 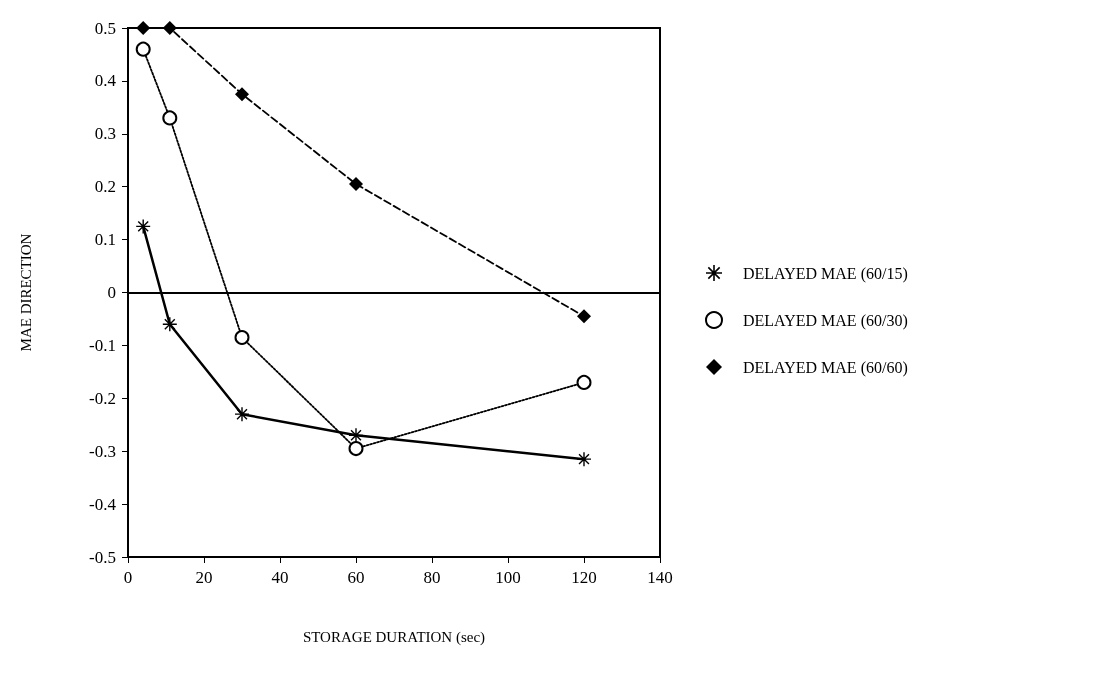 I want to click on x-tick-label: 20, so click(x=204, y=577).